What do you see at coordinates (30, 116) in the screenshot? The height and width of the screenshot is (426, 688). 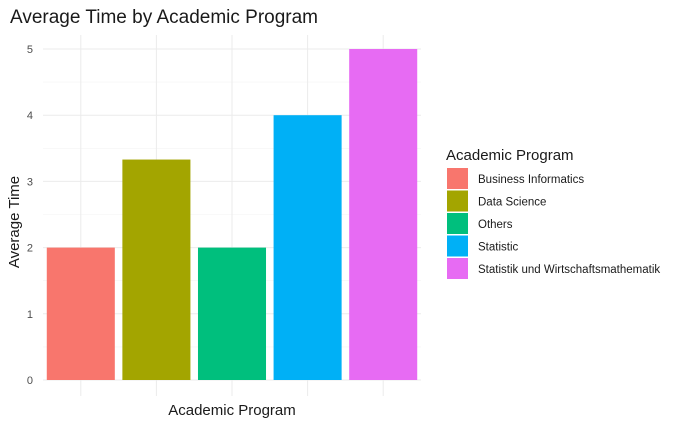 I see `y-tick-label: 4` at bounding box center [30, 116].